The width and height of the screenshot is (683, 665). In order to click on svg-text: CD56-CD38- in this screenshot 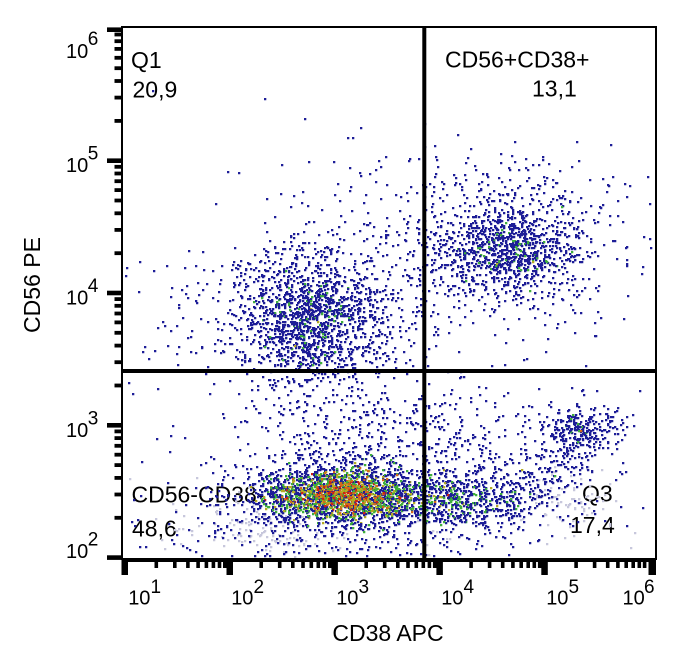, I will do `click(198, 495)`.